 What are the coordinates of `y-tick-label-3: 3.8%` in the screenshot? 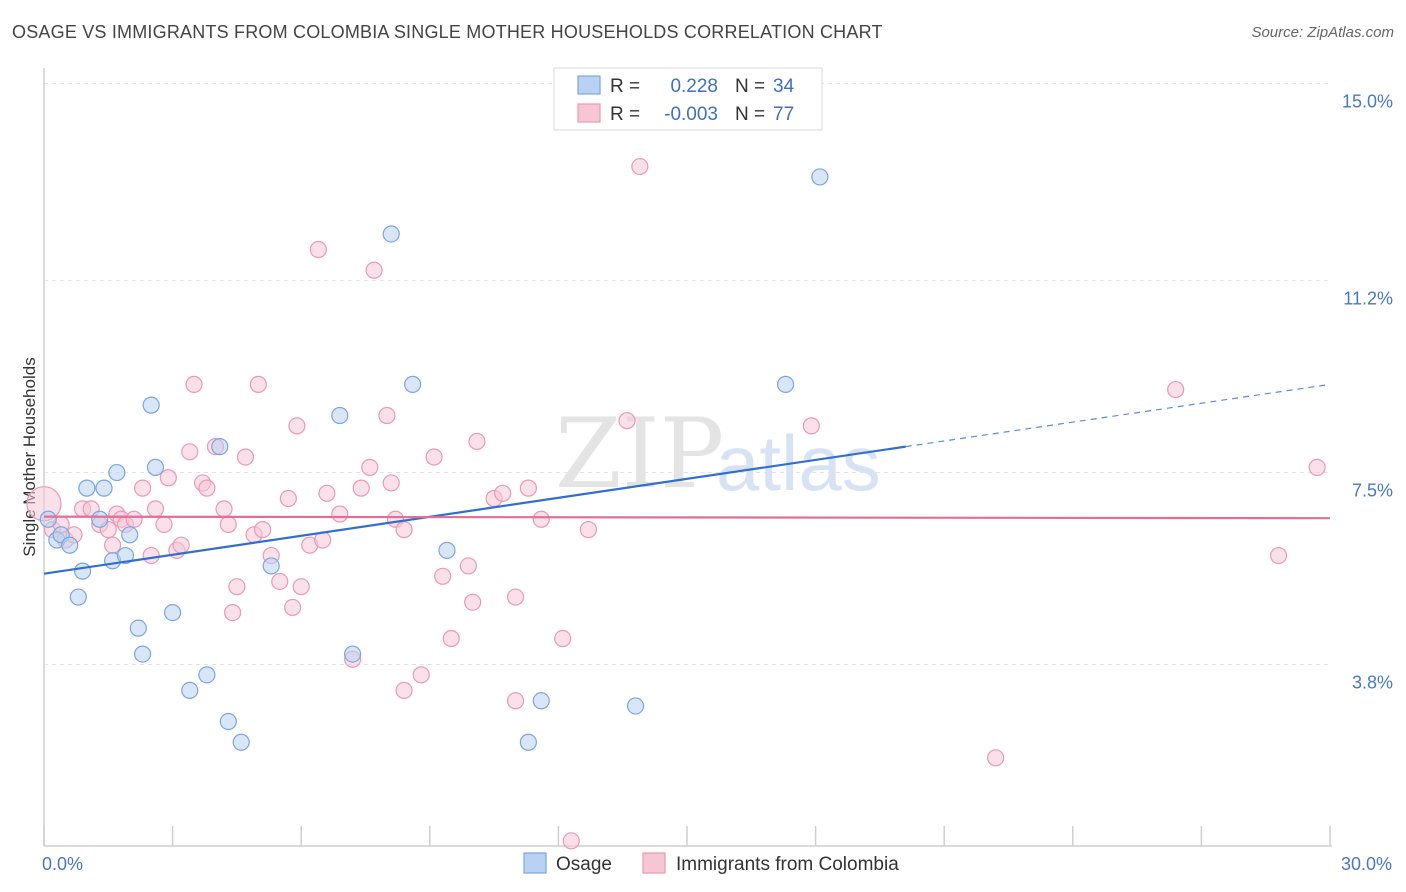 It's located at (1372, 682).